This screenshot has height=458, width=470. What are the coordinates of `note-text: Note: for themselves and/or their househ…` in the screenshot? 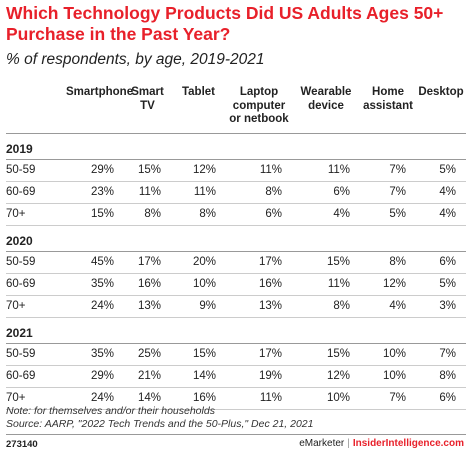 It's located at (110, 411).